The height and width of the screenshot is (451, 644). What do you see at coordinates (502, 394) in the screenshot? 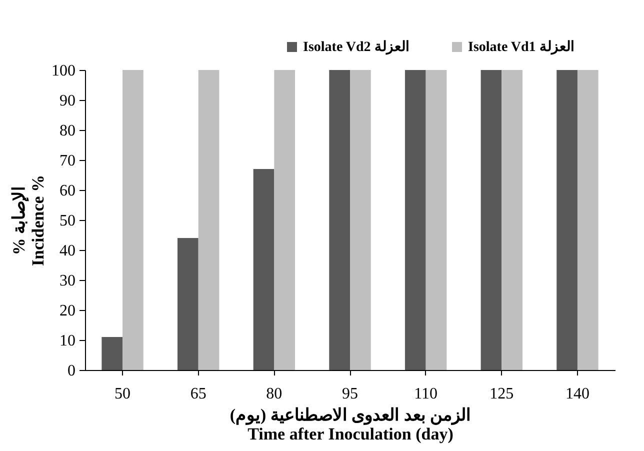
I see `x-tick-label: 125` at bounding box center [502, 394].